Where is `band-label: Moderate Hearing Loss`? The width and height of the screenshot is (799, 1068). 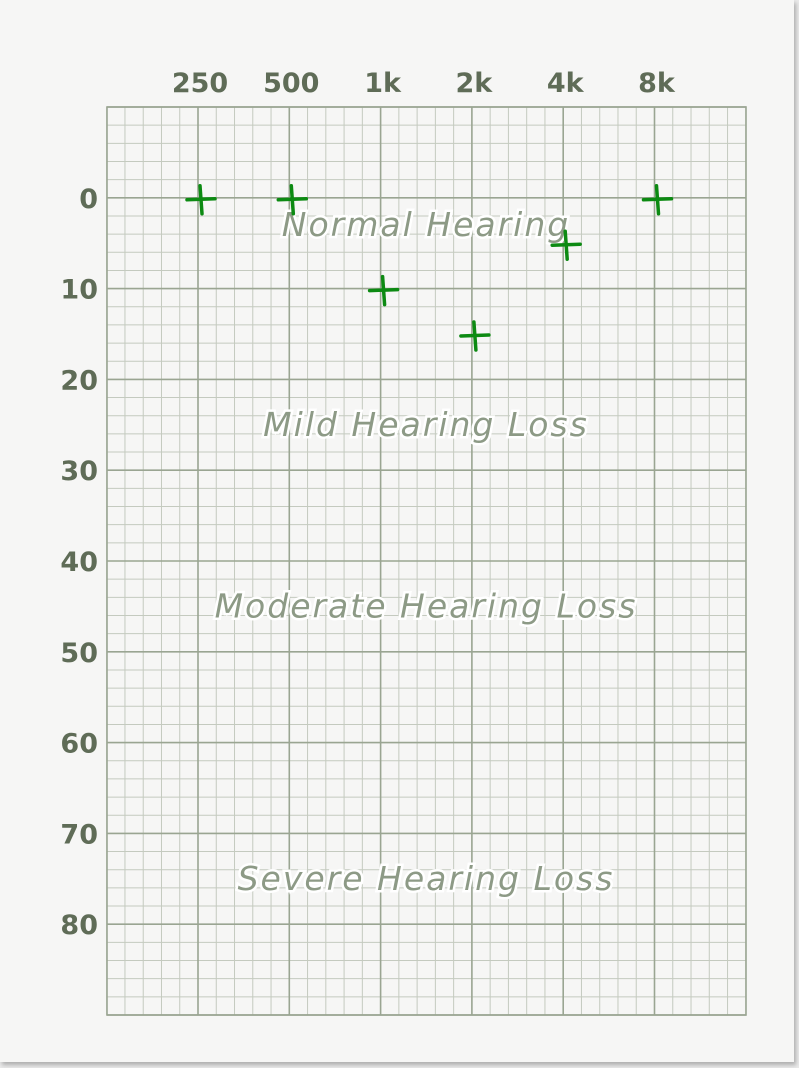
band-label: Moderate Hearing Loss is located at coordinates (426, 605).